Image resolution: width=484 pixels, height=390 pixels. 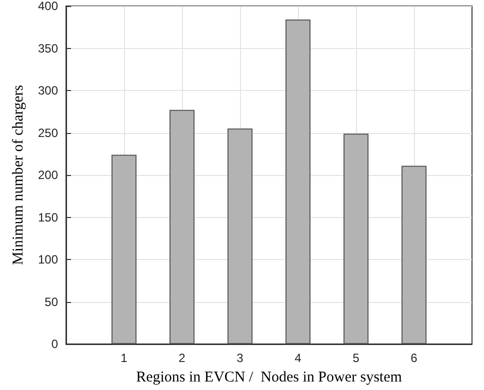 I want to click on y-tick-label: 350, so click(x=48, y=48).